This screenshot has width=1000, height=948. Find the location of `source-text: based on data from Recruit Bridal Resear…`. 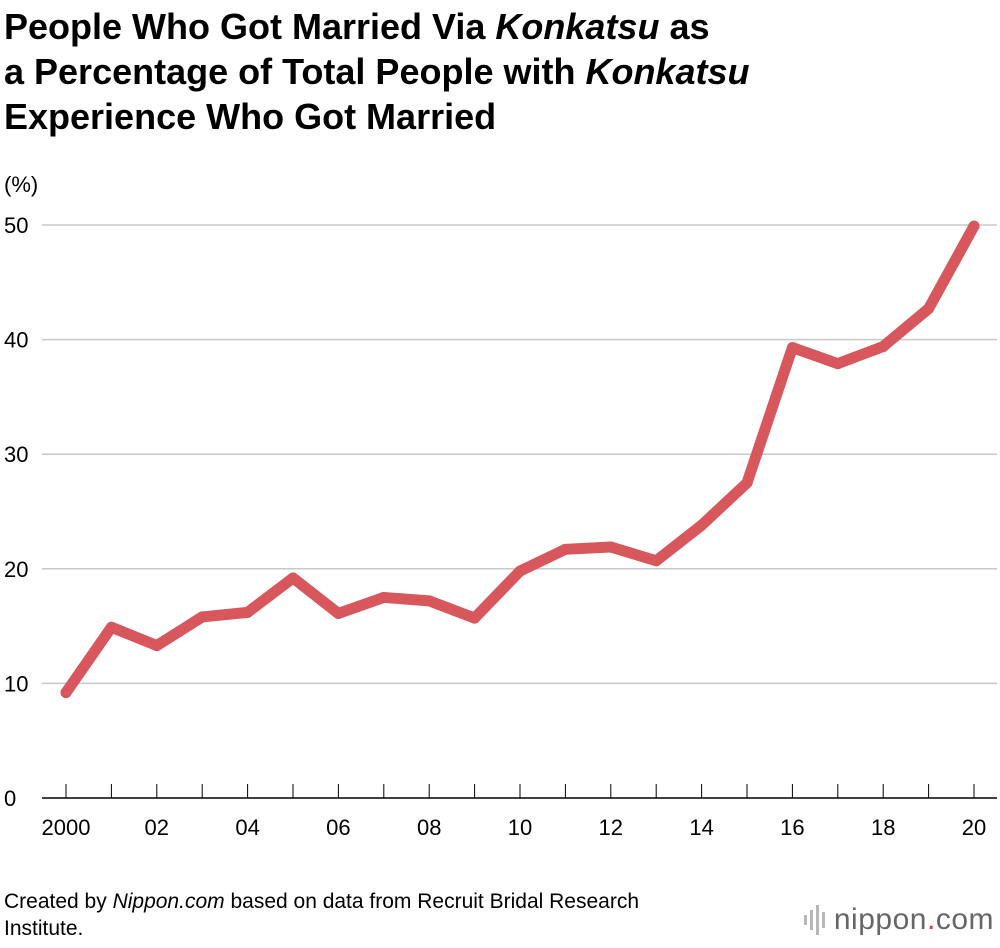

source-text: based on data from Recruit Bridal Resear… is located at coordinates (321, 915).